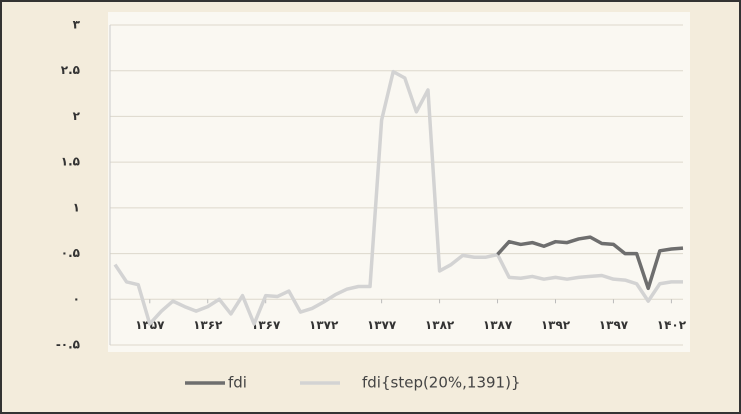  I want to click on x-tick-label: ۱۴۰۲, so click(672, 325).